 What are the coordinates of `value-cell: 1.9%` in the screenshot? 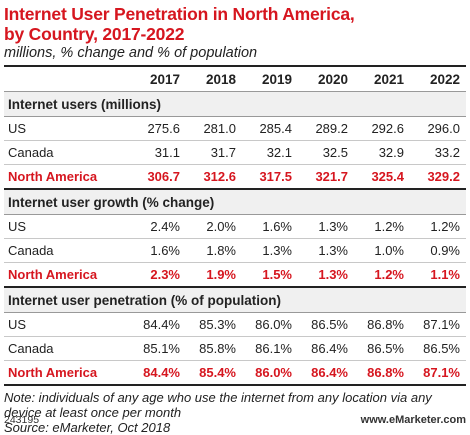 It's located at (214, 275).